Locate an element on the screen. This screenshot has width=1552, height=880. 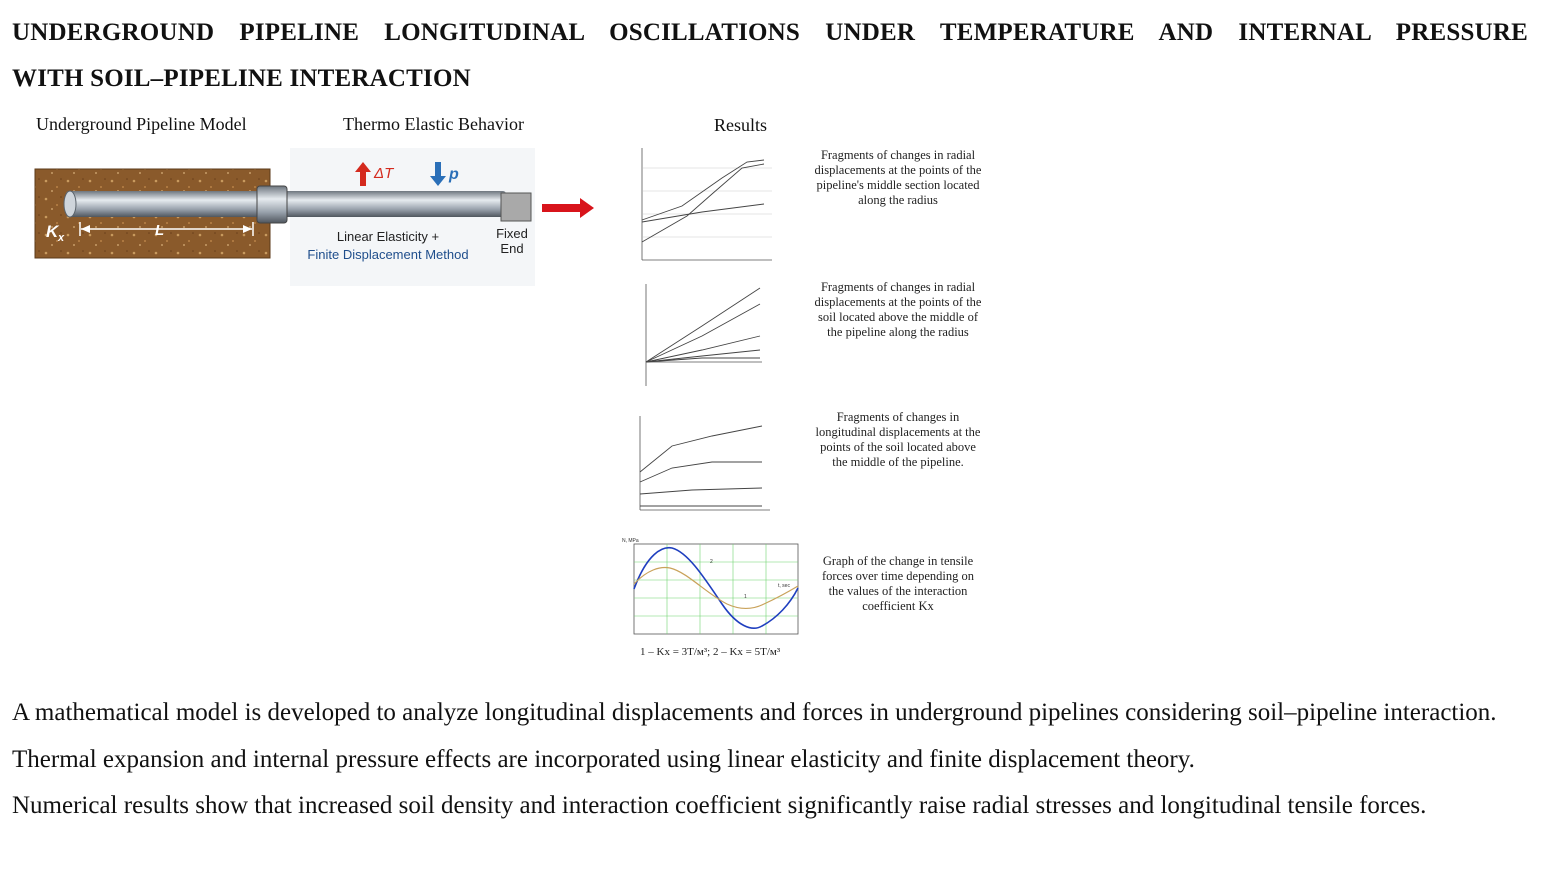
chart4-xlabel: t, sec is located at coordinates (784, 586).